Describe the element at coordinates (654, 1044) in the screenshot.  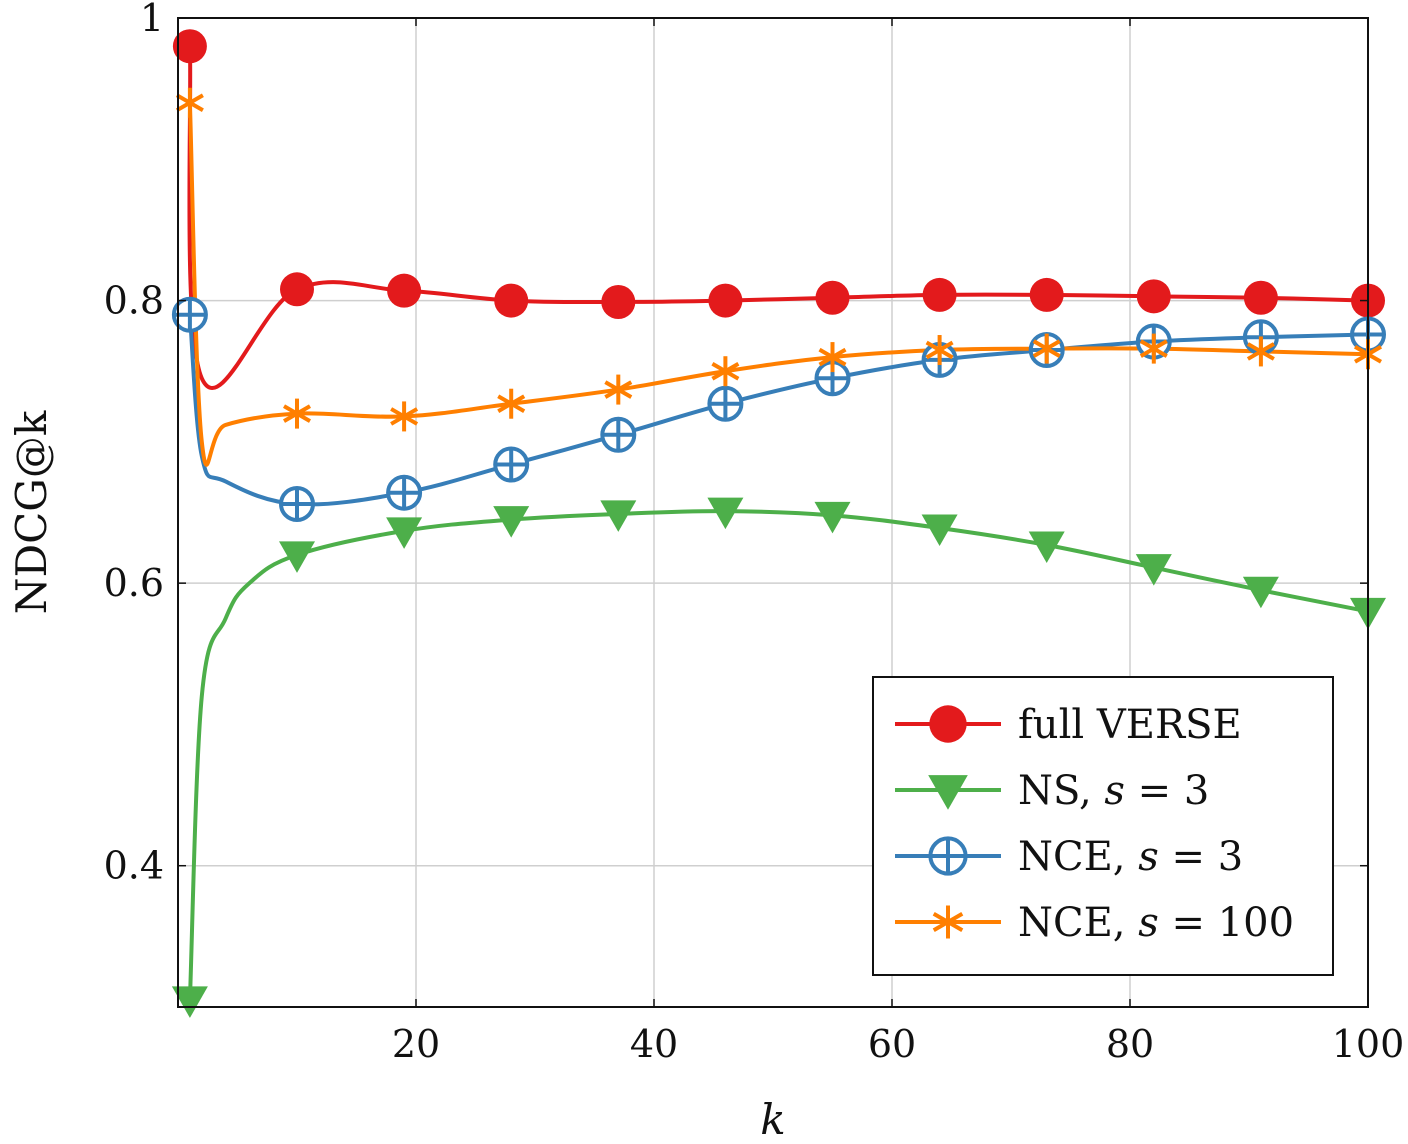
I see `x-tick-label: 40` at that location.